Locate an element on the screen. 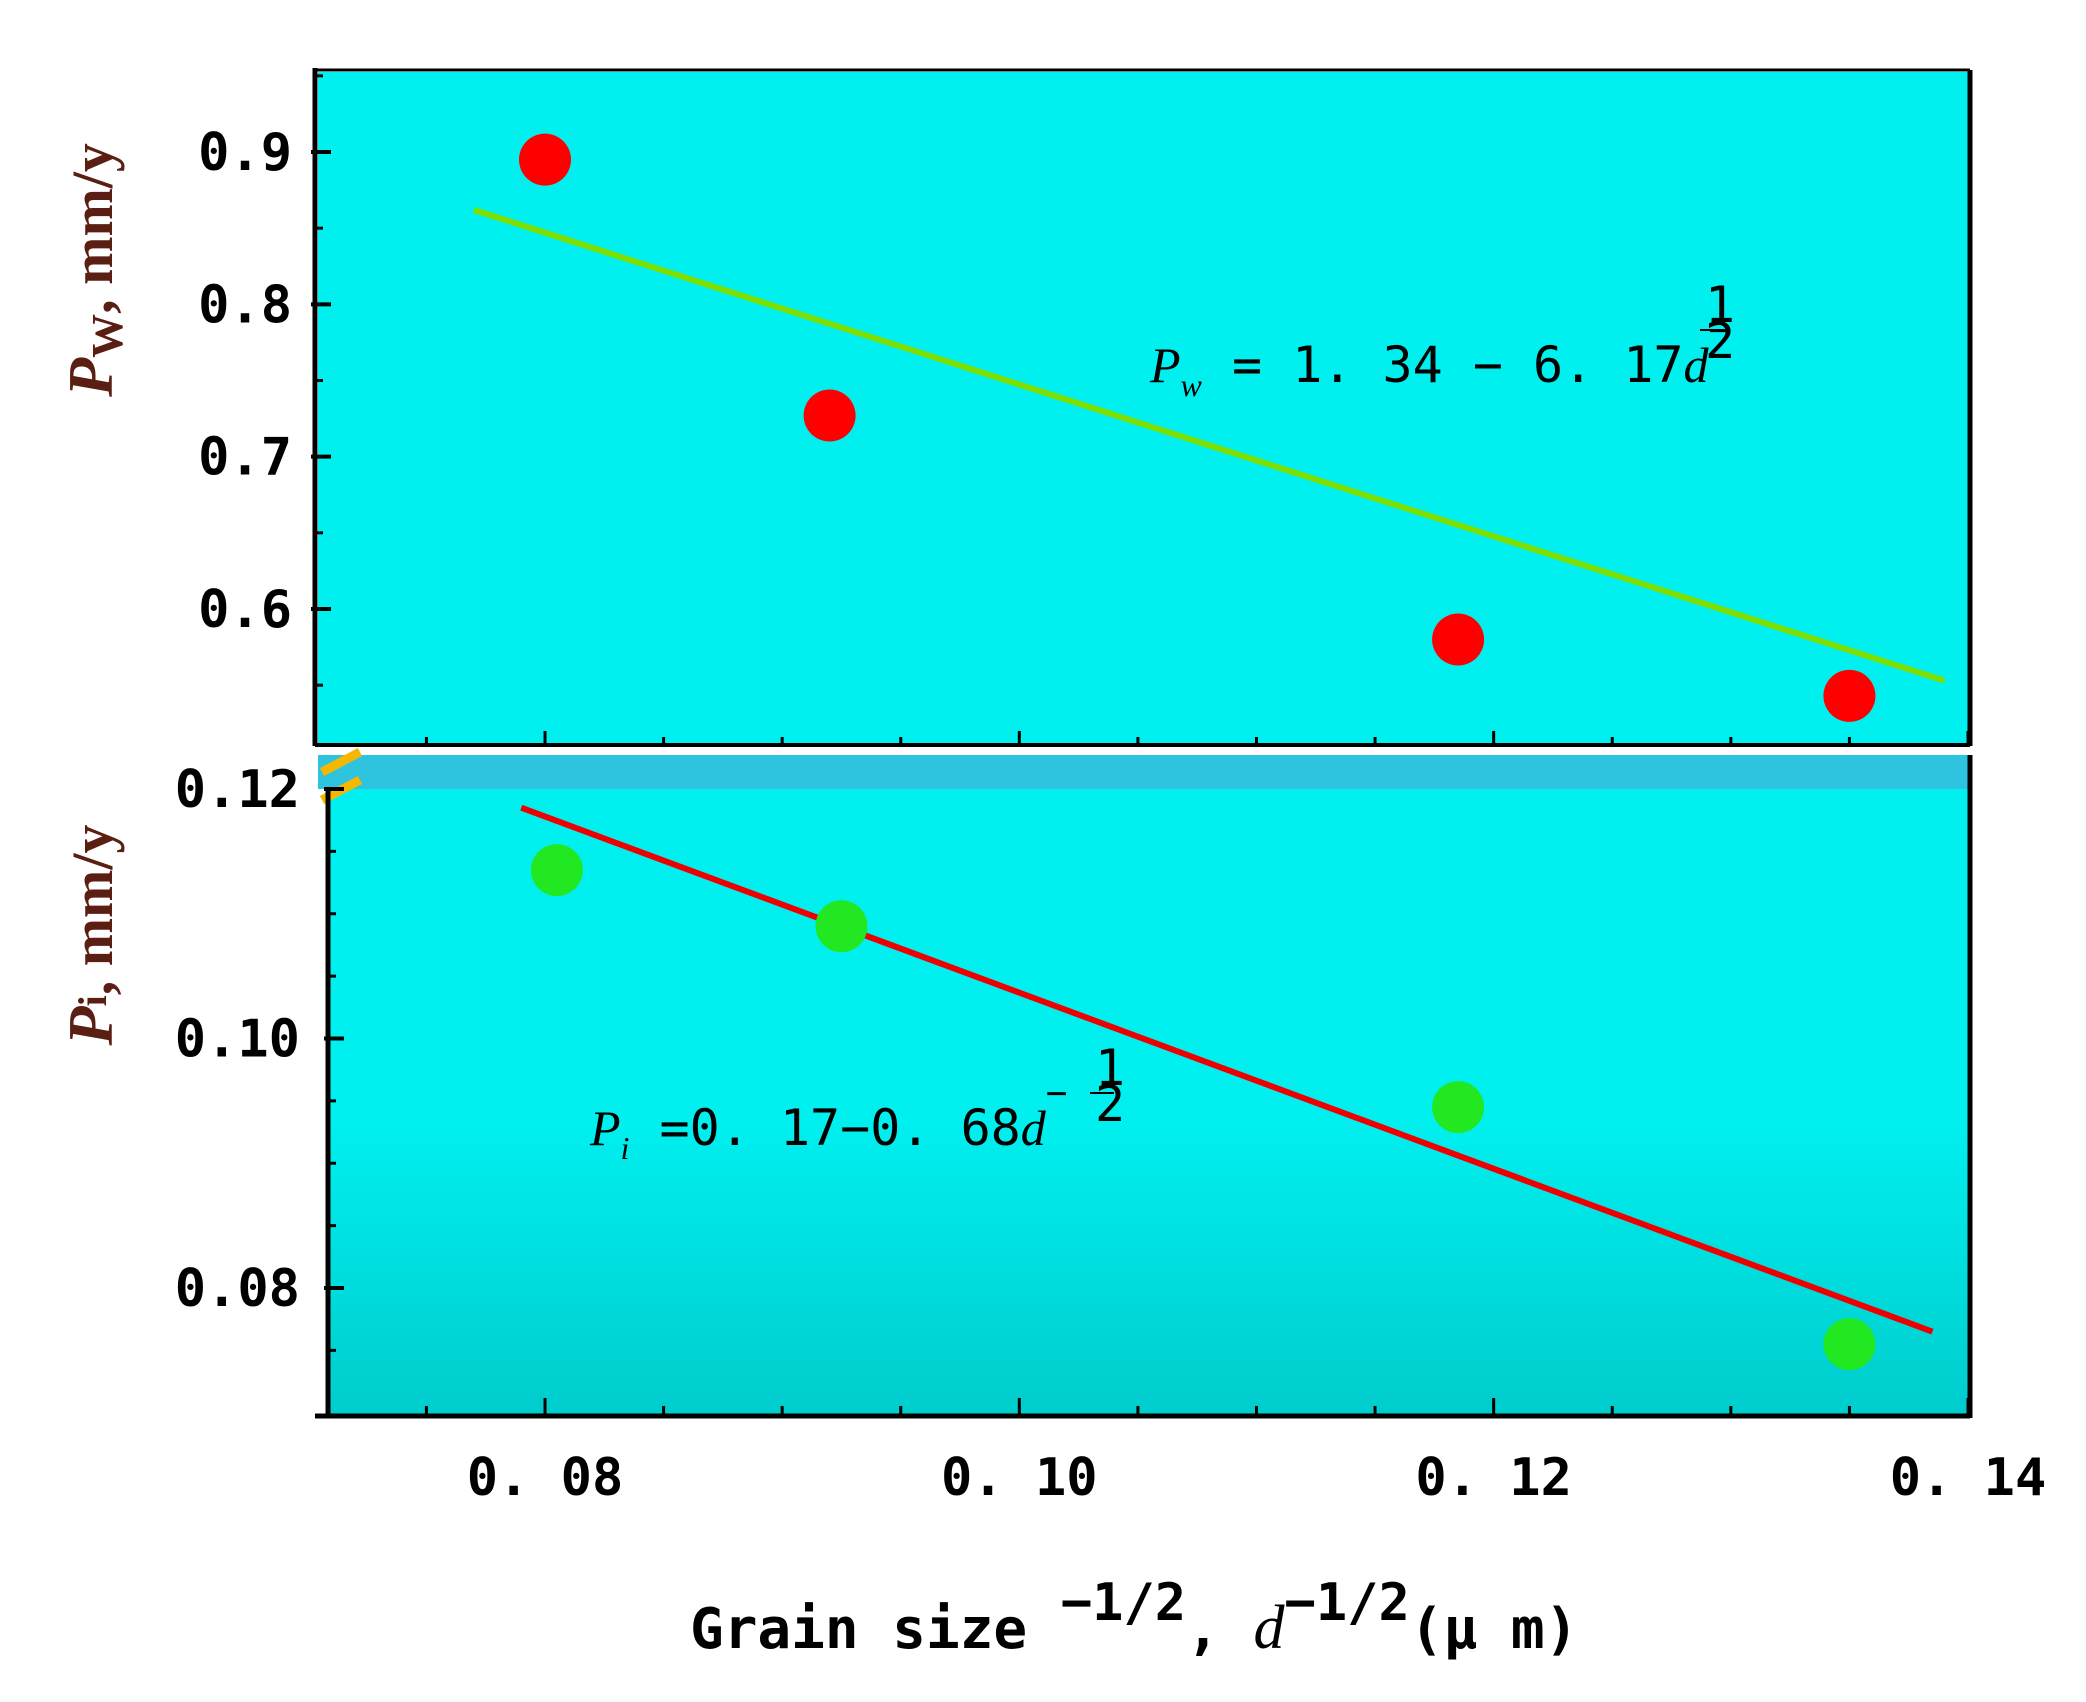  x-tick-label: 0. 12 is located at coordinates (1493, 1478).